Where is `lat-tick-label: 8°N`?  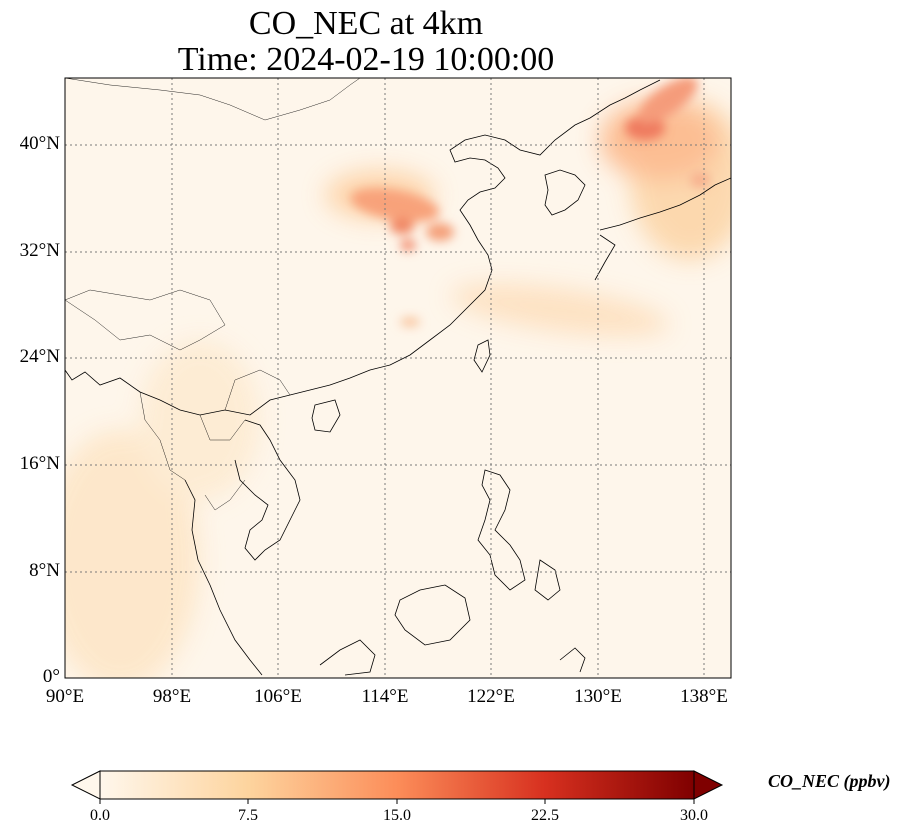
lat-tick-label: 8°N is located at coordinates (44, 570).